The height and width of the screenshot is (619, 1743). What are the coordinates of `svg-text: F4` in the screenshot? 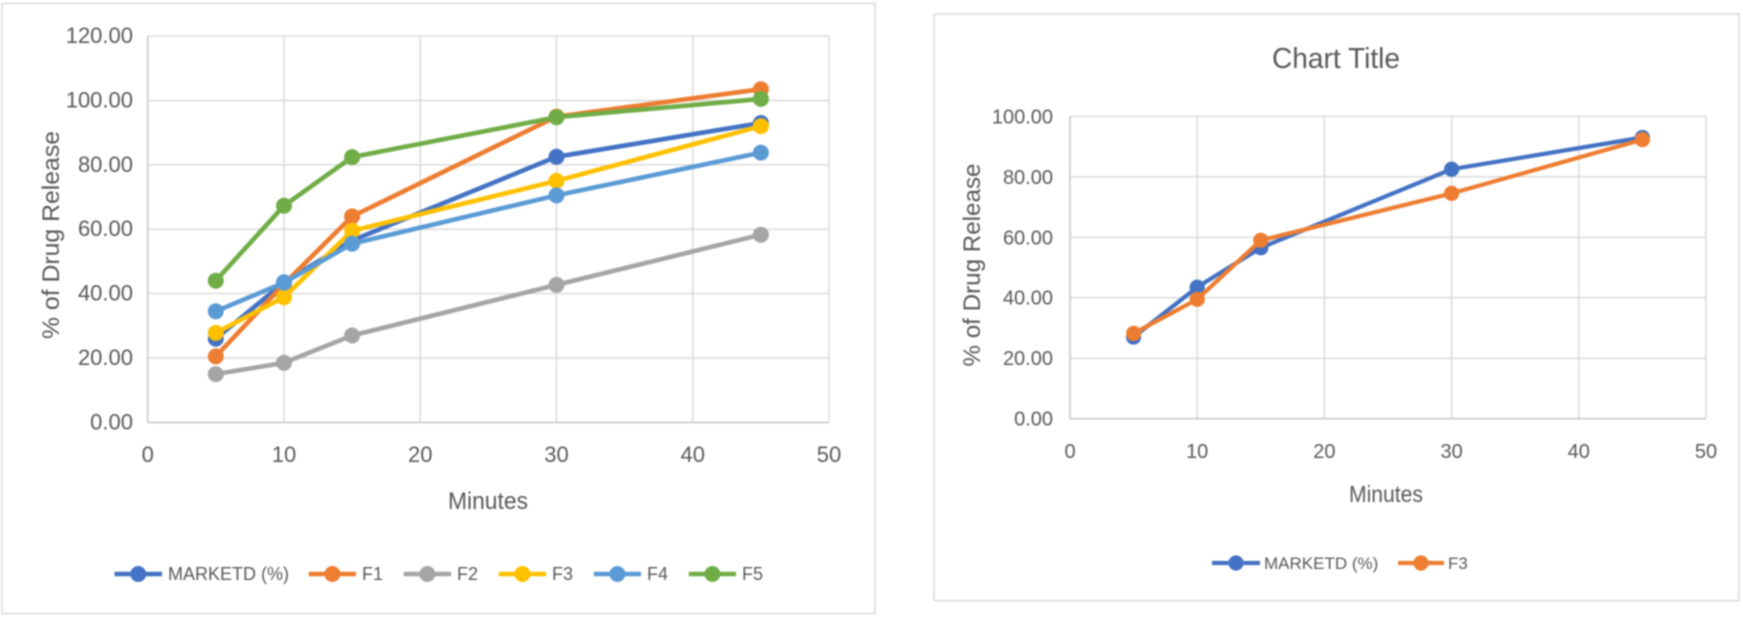 It's located at (657, 574).